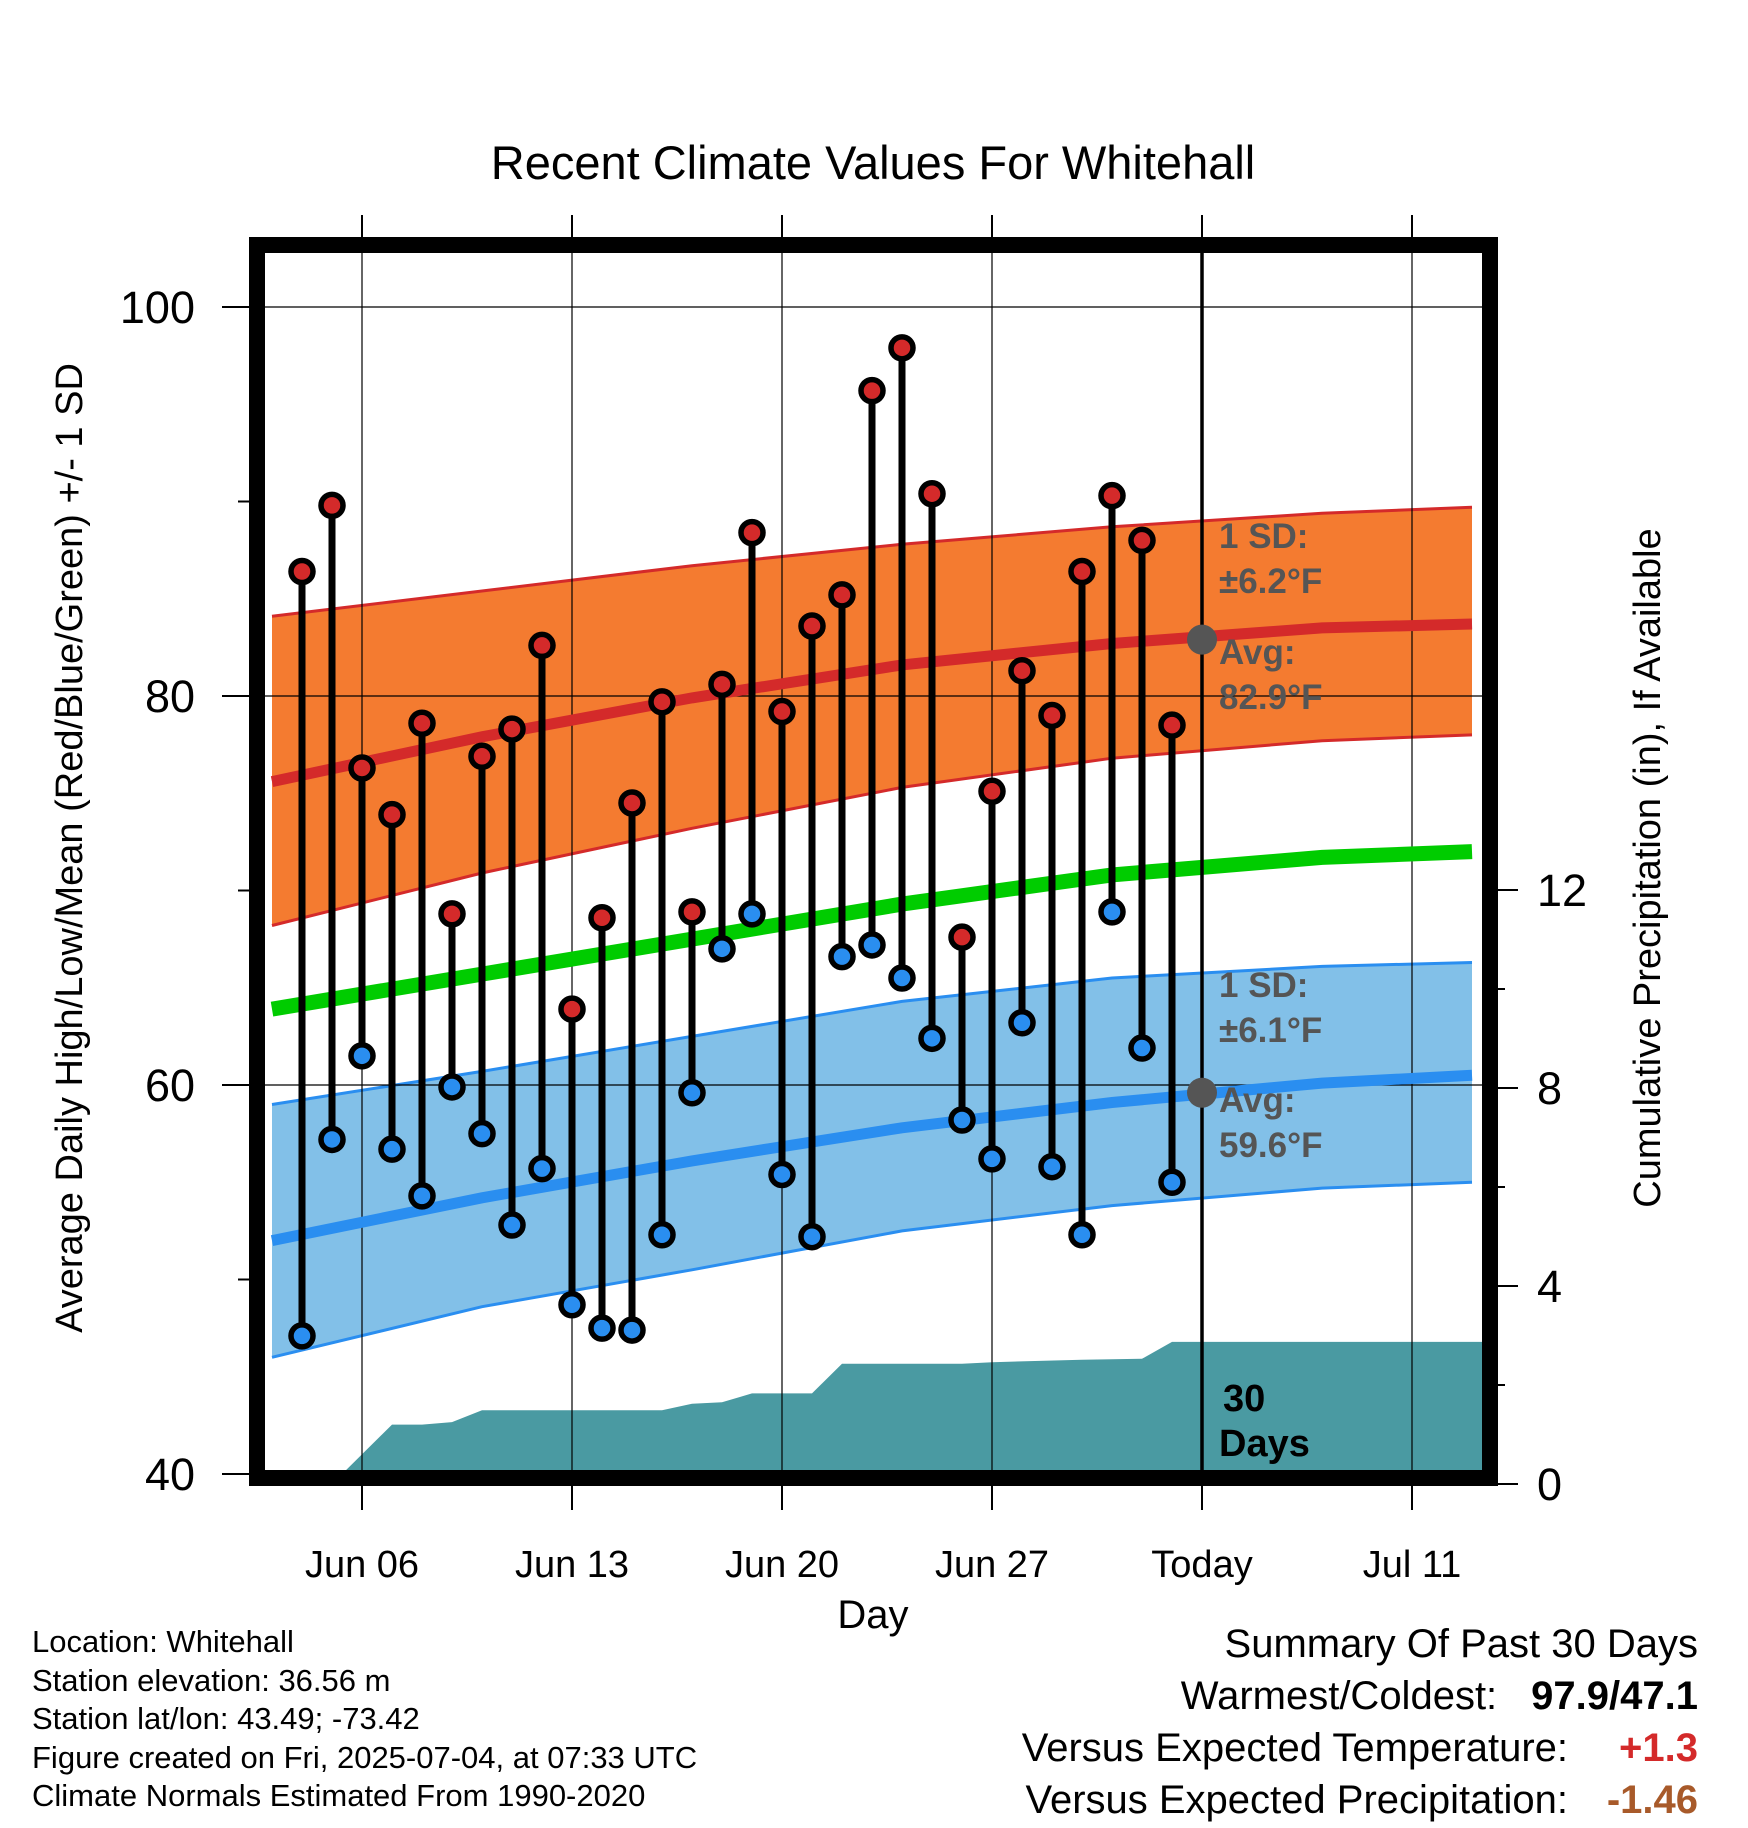  What do you see at coordinates (1201, 1565) in the screenshot?
I see `x-tick-label: Today` at bounding box center [1201, 1565].